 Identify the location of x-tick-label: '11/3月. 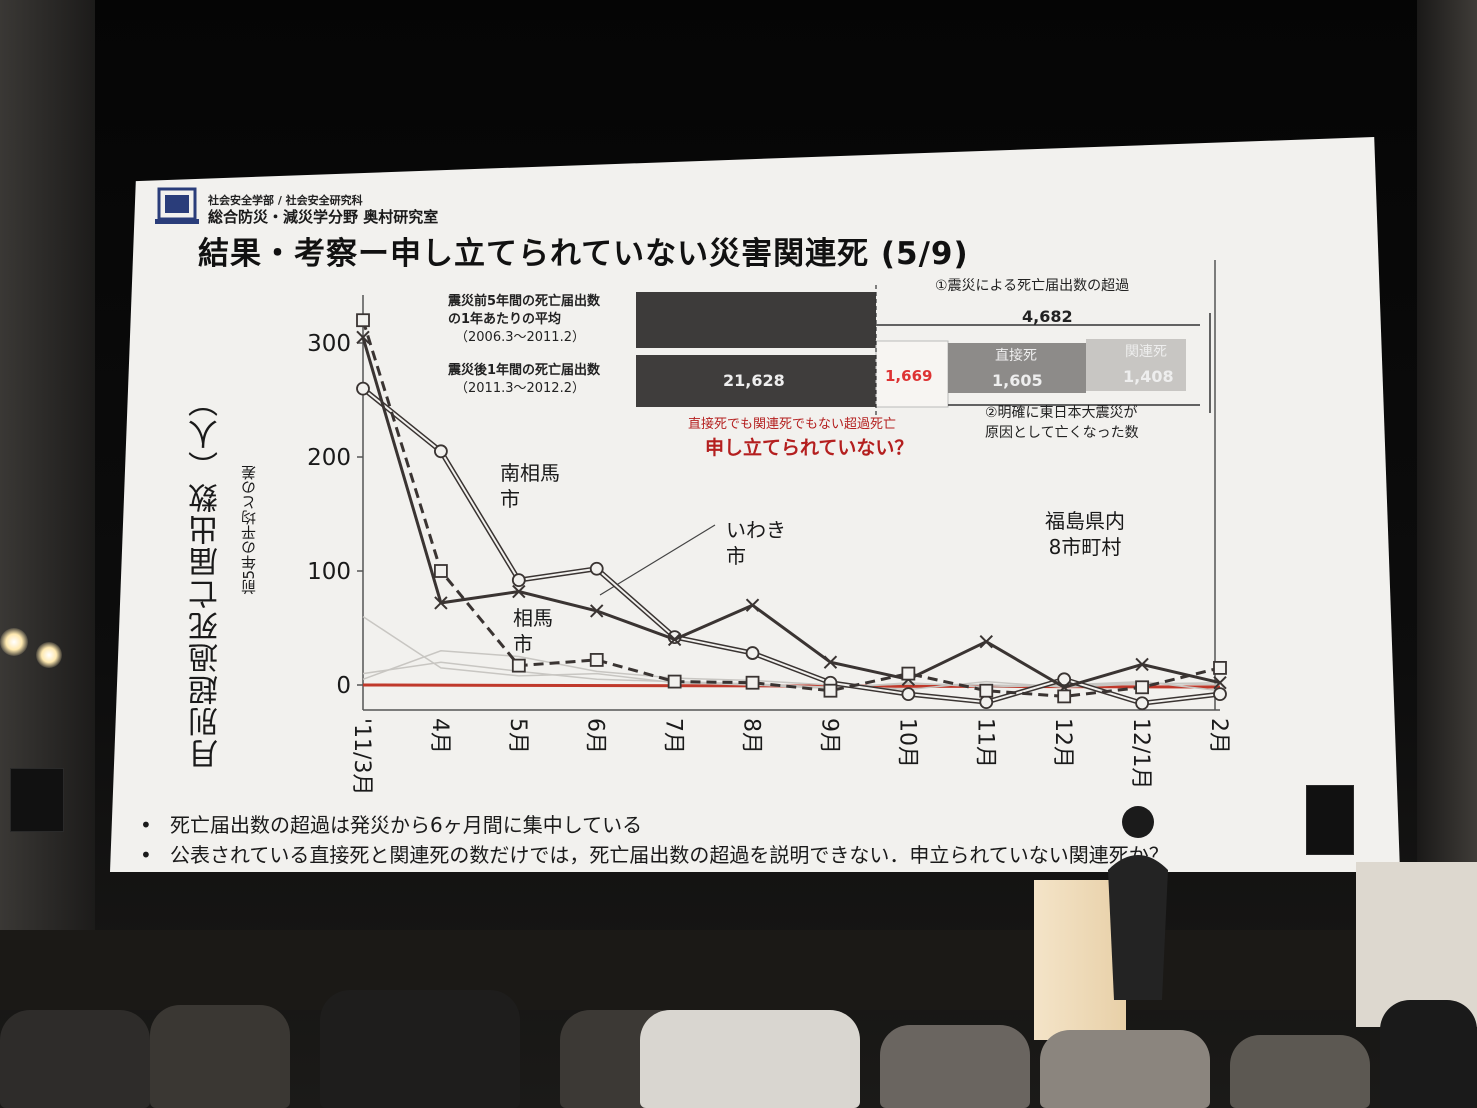
(361, 756).